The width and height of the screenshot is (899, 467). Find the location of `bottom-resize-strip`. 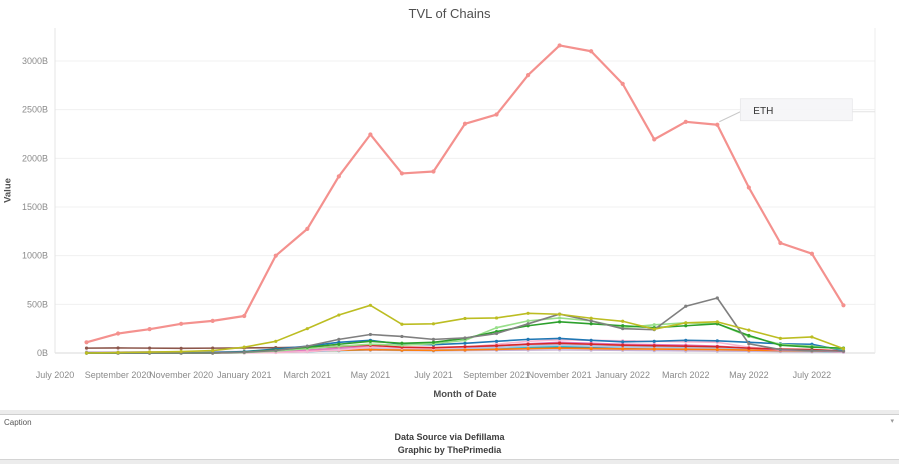

bottom-resize-strip is located at coordinates (449, 461).